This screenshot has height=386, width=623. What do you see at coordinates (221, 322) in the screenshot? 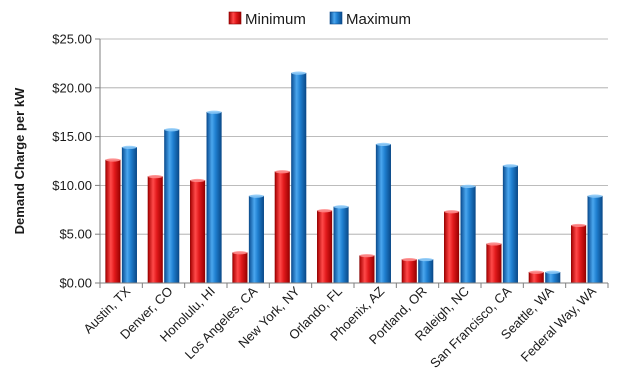
I see `x-category-label: Los Angeles, CA` at bounding box center [221, 322].